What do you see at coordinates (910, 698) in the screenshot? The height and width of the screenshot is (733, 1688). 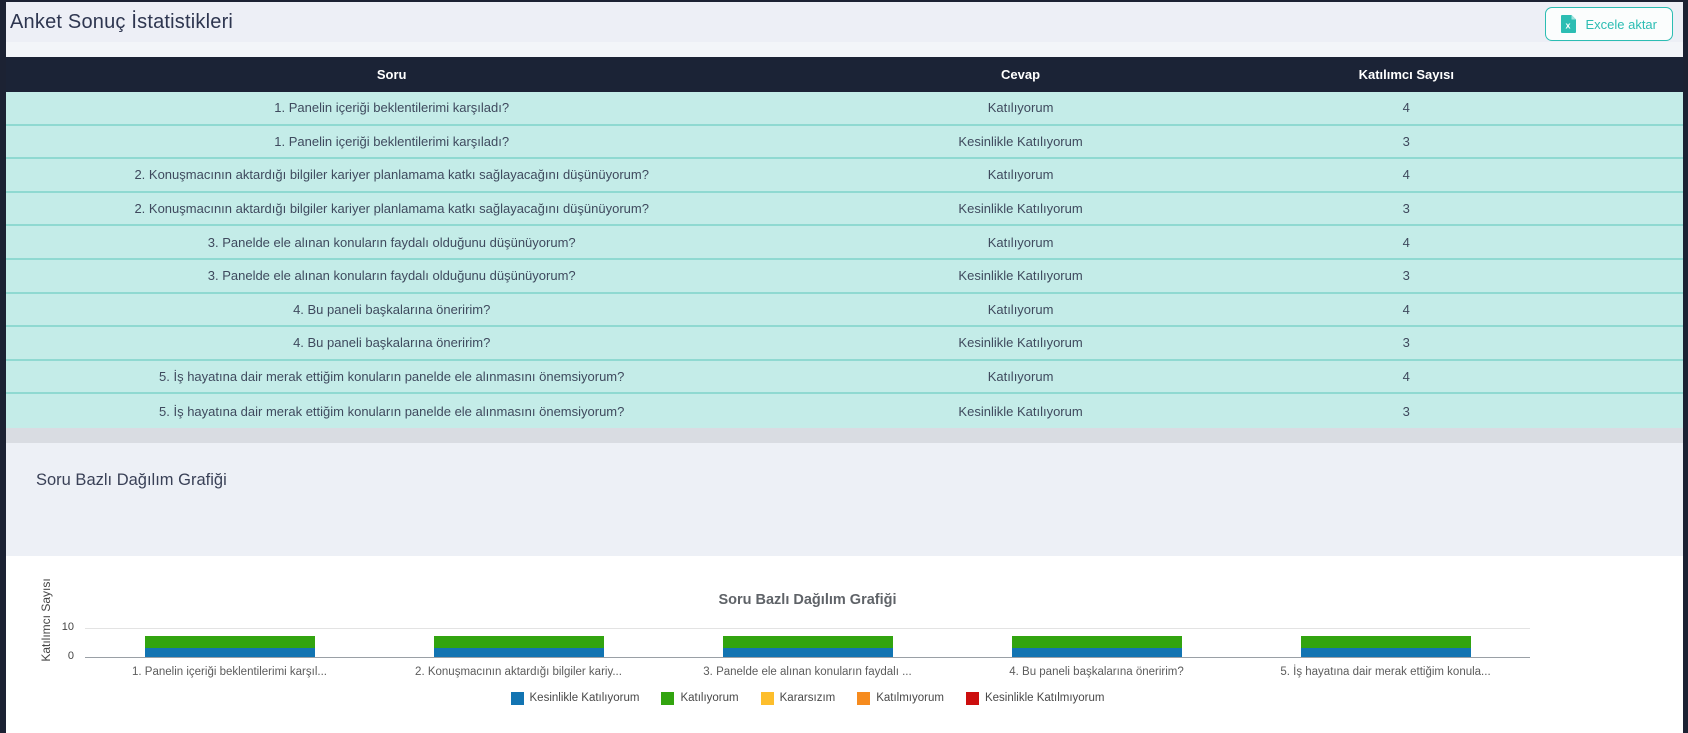 I see `legend-label: Katılmıyorum` at bounding box center [910, 698].